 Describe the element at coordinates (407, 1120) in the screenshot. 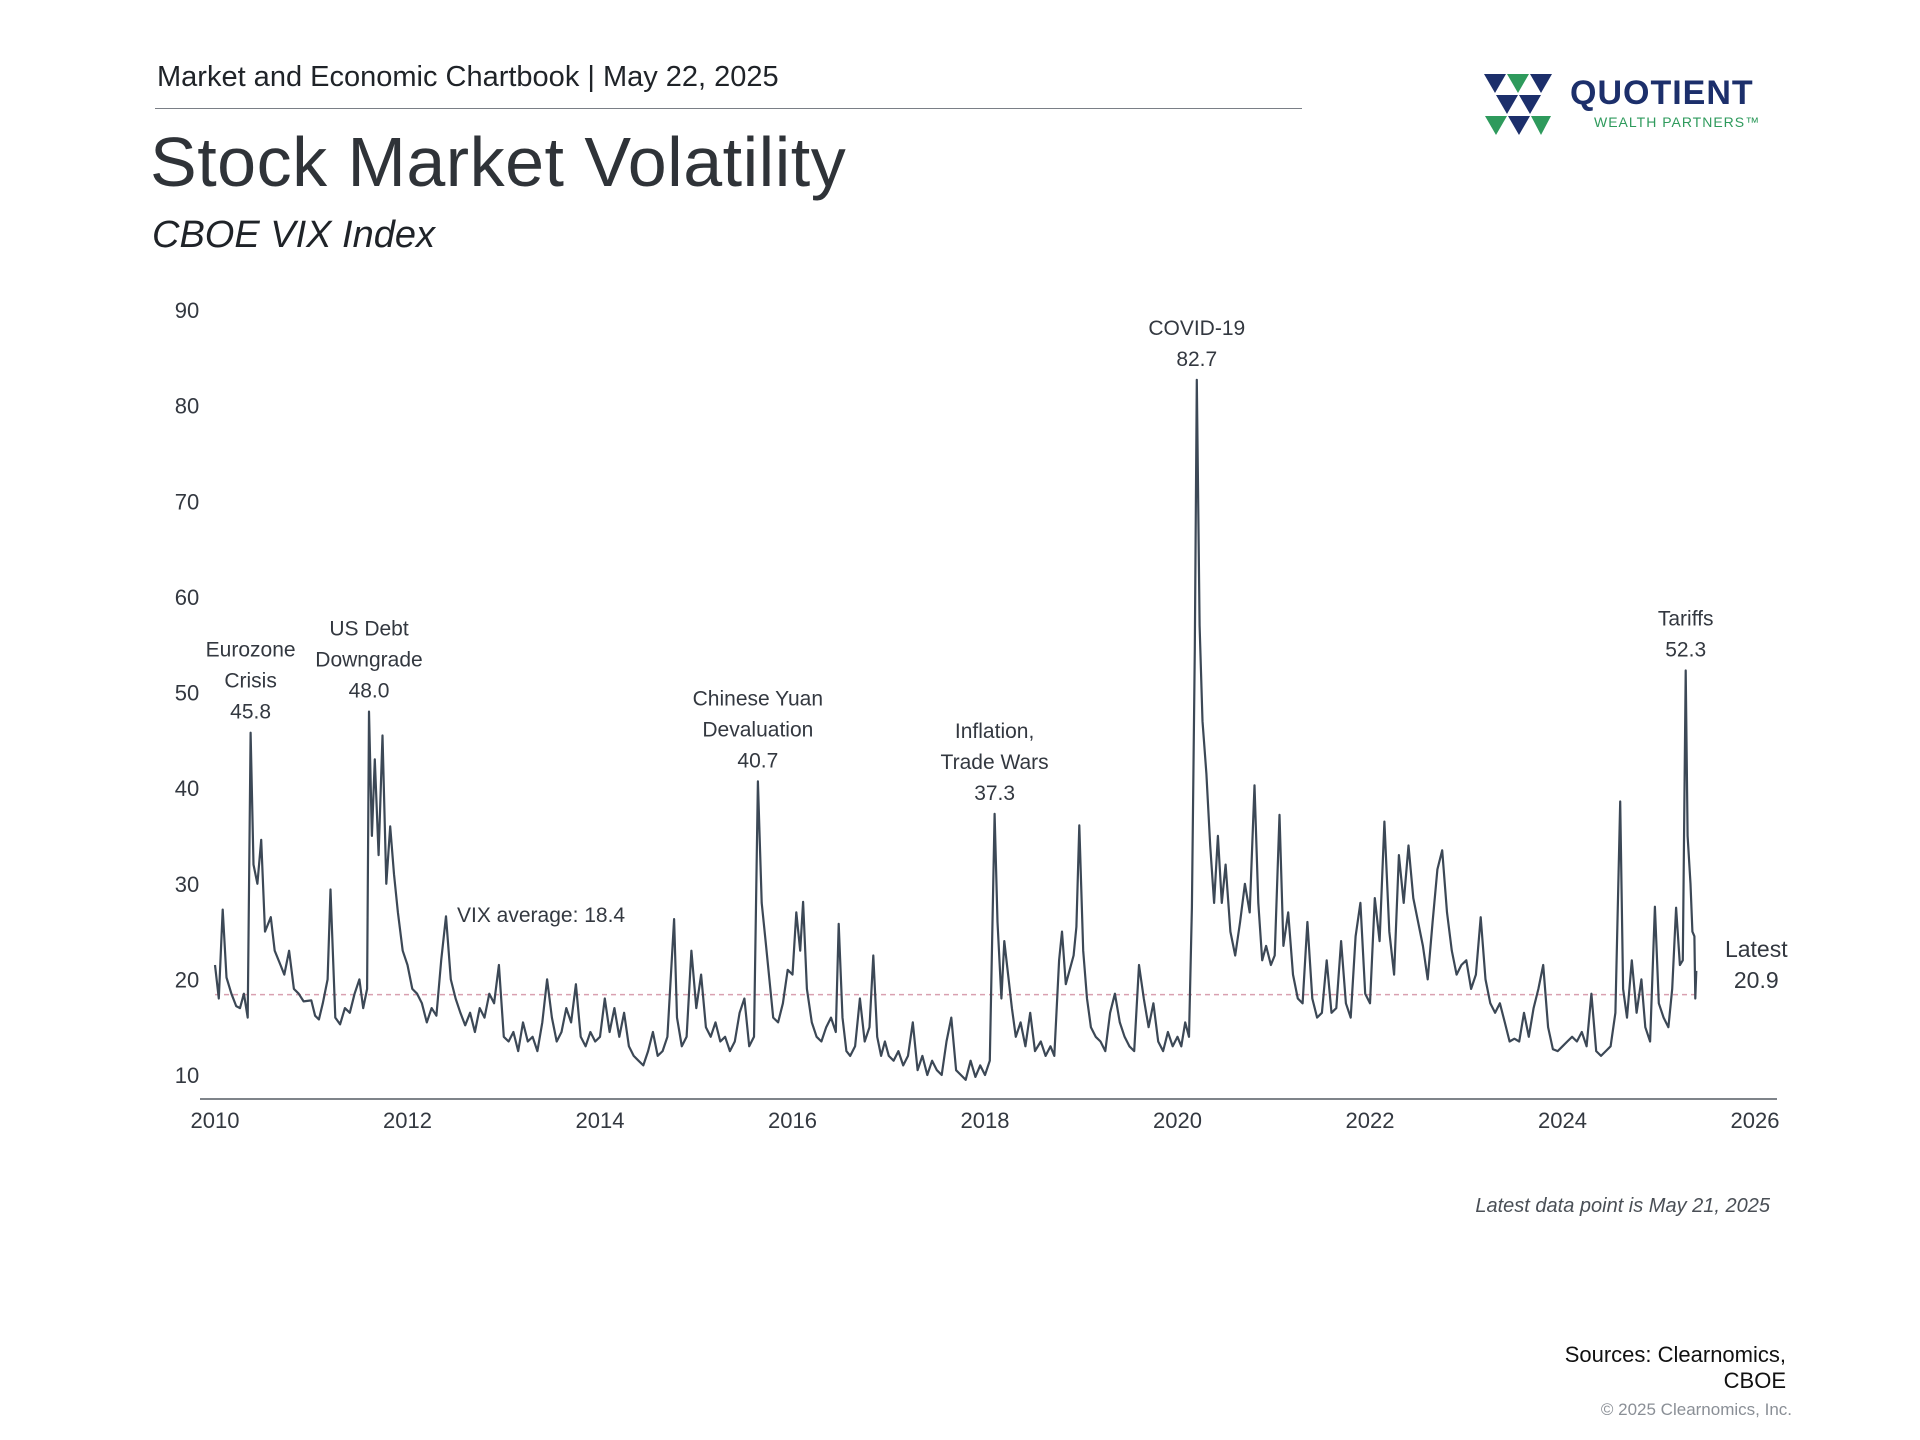

I see `x-tick-label: 2012` at that location.